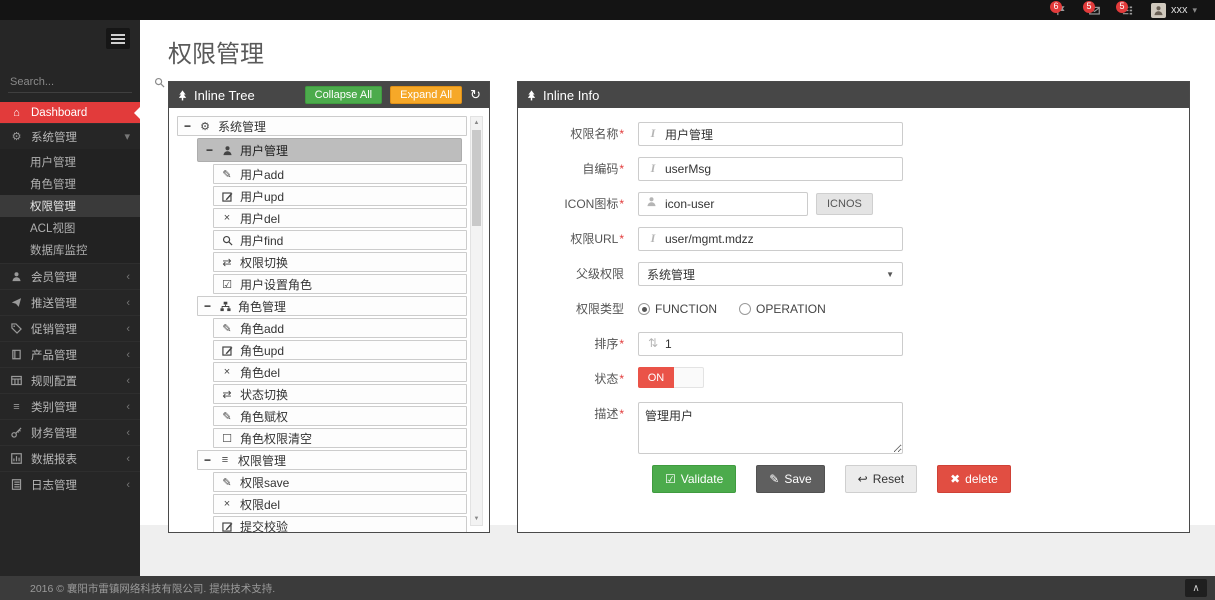 Image resolution: width=1215 pixels, height=600 pixels. What do you see at coordinates (475, 94) in the screenshot?
I see `refresh-icon: ↻` at bounding box center [475, 94].